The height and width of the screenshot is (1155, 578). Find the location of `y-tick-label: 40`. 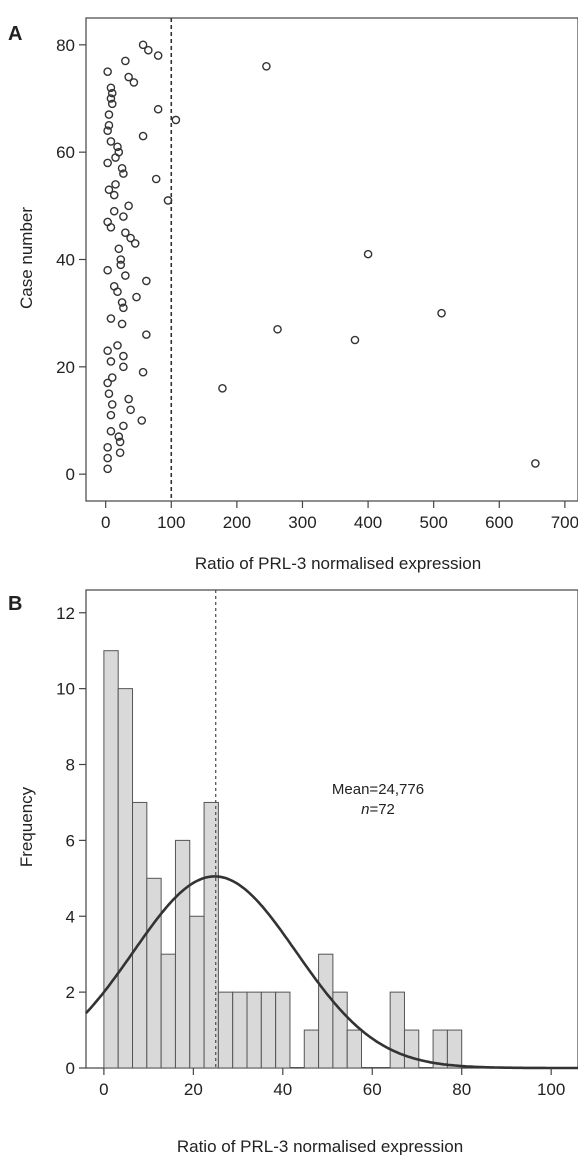

y-tick-label: 40 is located at coordinates (65, 260).